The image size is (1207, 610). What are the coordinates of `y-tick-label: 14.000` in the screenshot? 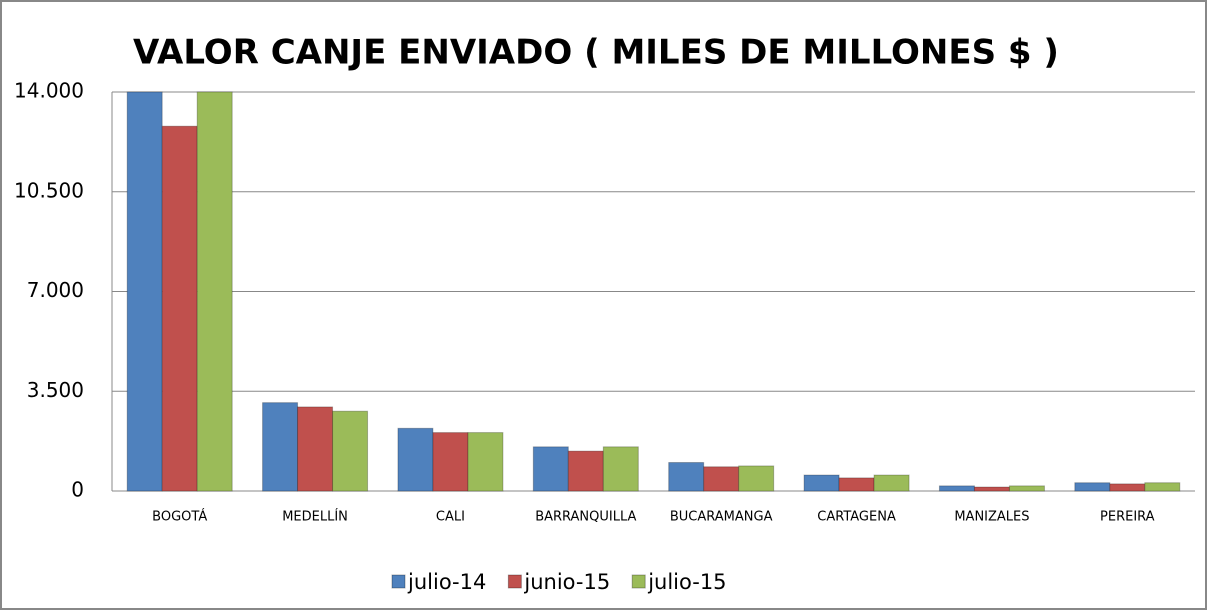 It's located at (49, 91).